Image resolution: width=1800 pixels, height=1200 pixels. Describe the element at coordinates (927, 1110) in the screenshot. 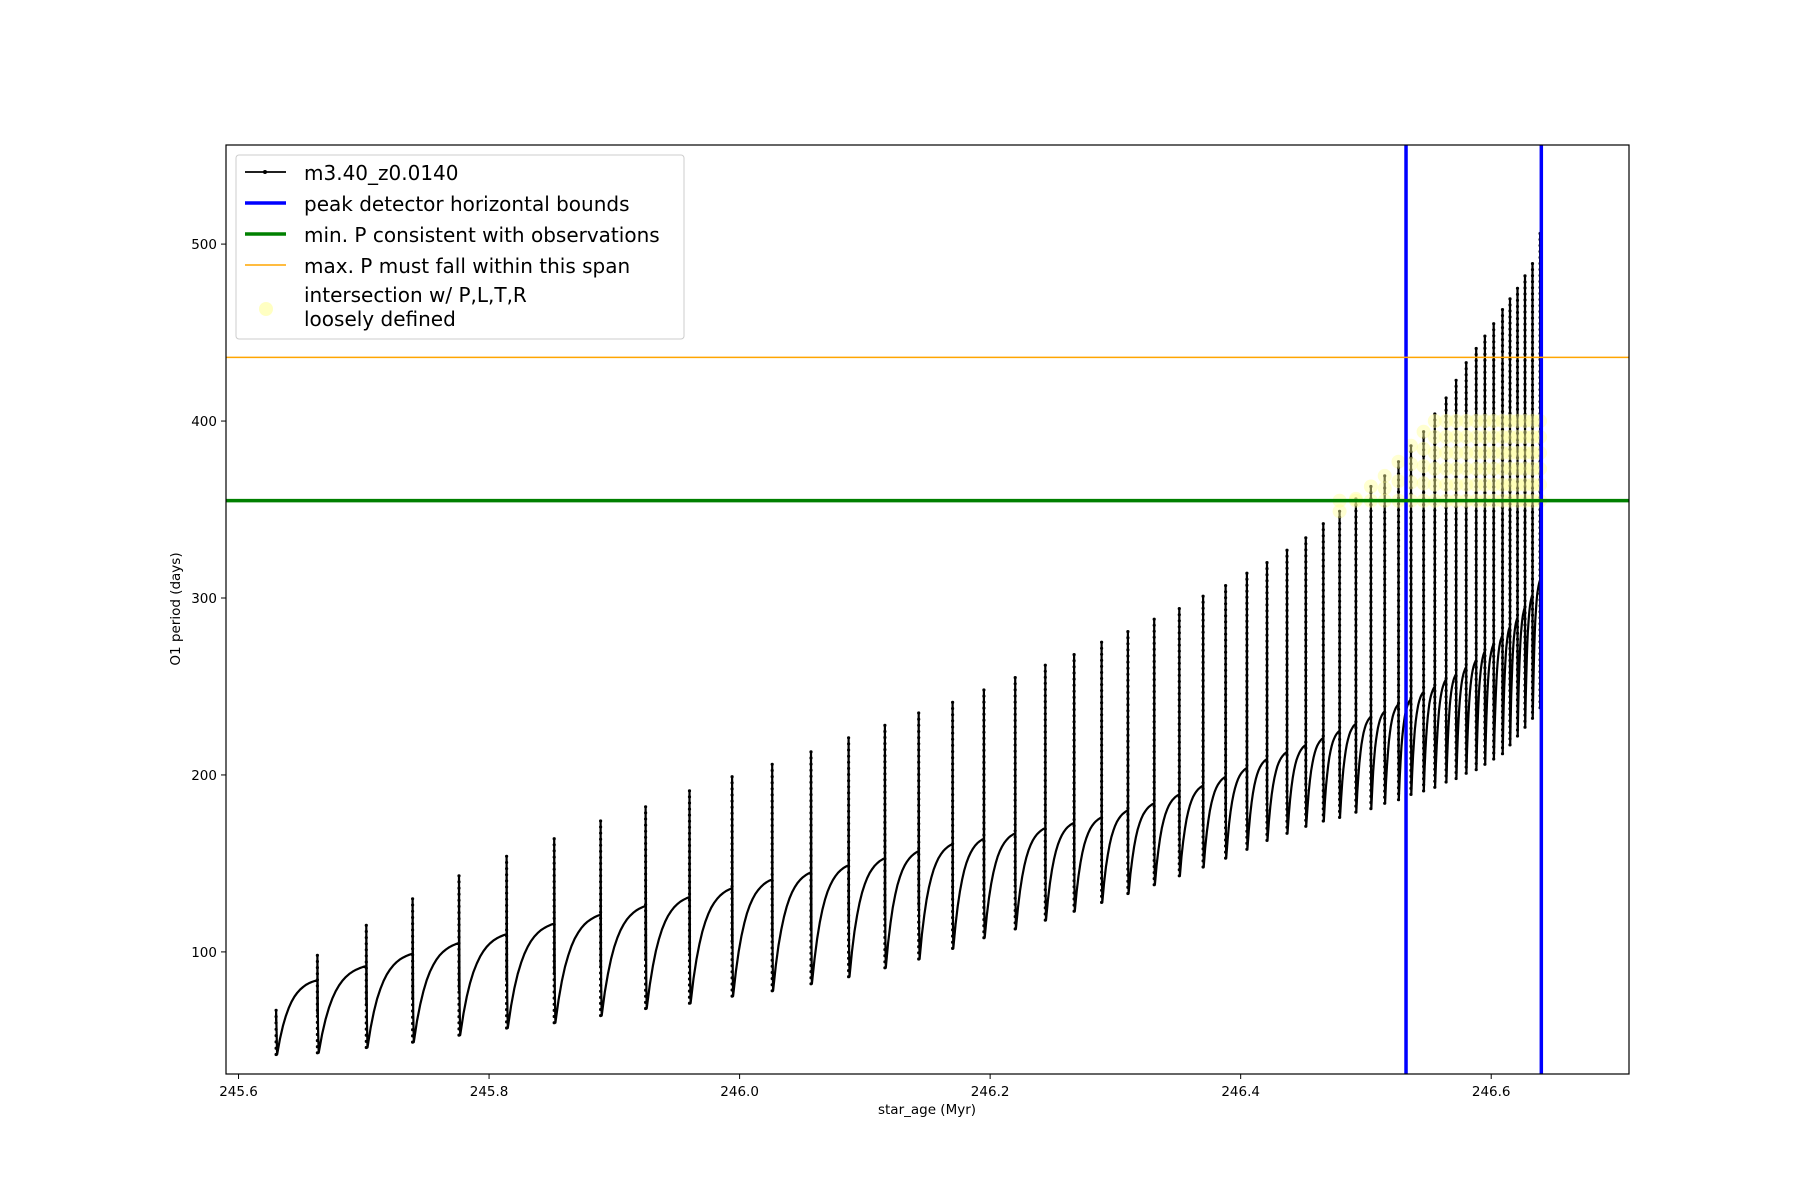

I see `x-axis-label: star_age (Myr)` at that location.